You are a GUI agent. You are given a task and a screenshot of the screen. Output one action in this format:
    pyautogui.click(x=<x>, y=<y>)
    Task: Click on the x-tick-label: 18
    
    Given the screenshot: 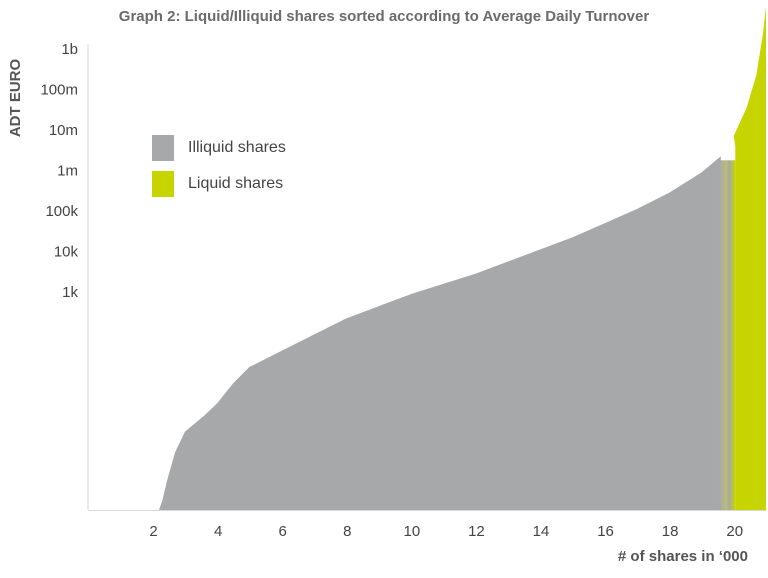 What is the action you would take?
    pyautogui.click(x=670, y=531)
    